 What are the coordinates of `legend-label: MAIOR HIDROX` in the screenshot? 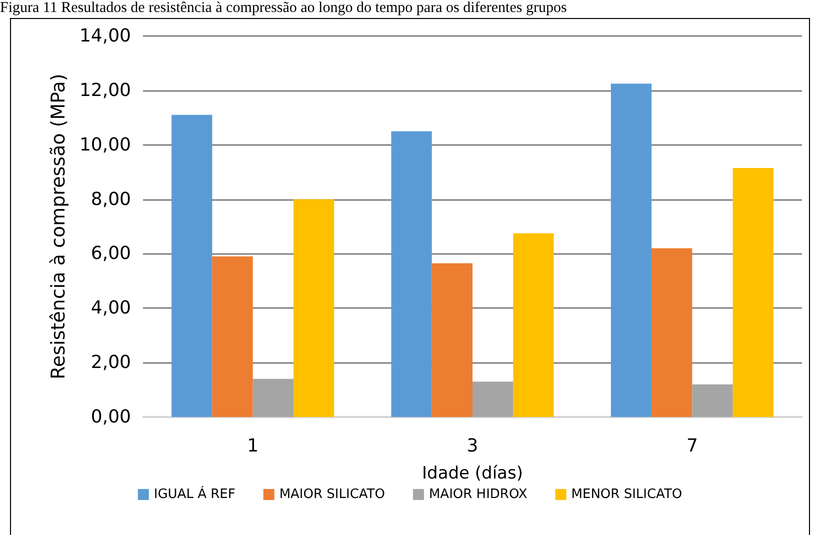 It's located at (478, 494).